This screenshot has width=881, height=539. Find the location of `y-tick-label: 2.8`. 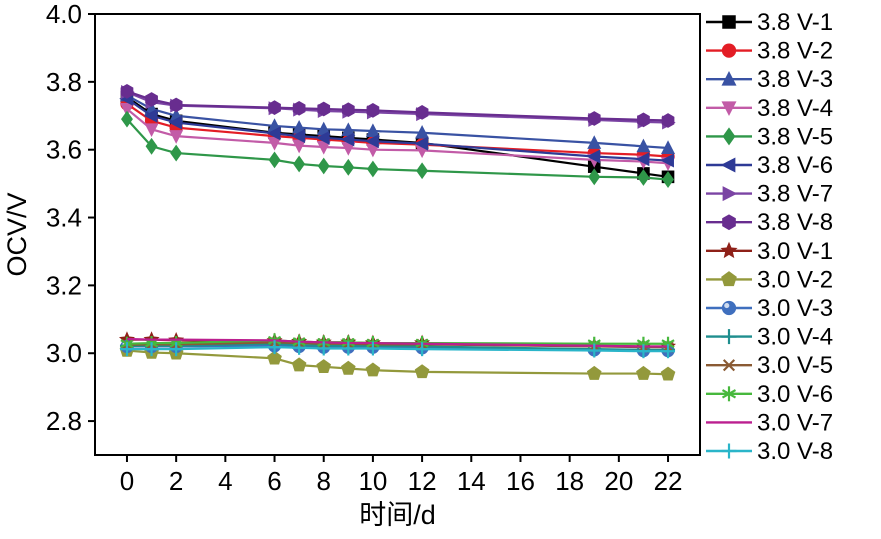

y-tick-label: 2.8 is located at coordinates (64, 421).